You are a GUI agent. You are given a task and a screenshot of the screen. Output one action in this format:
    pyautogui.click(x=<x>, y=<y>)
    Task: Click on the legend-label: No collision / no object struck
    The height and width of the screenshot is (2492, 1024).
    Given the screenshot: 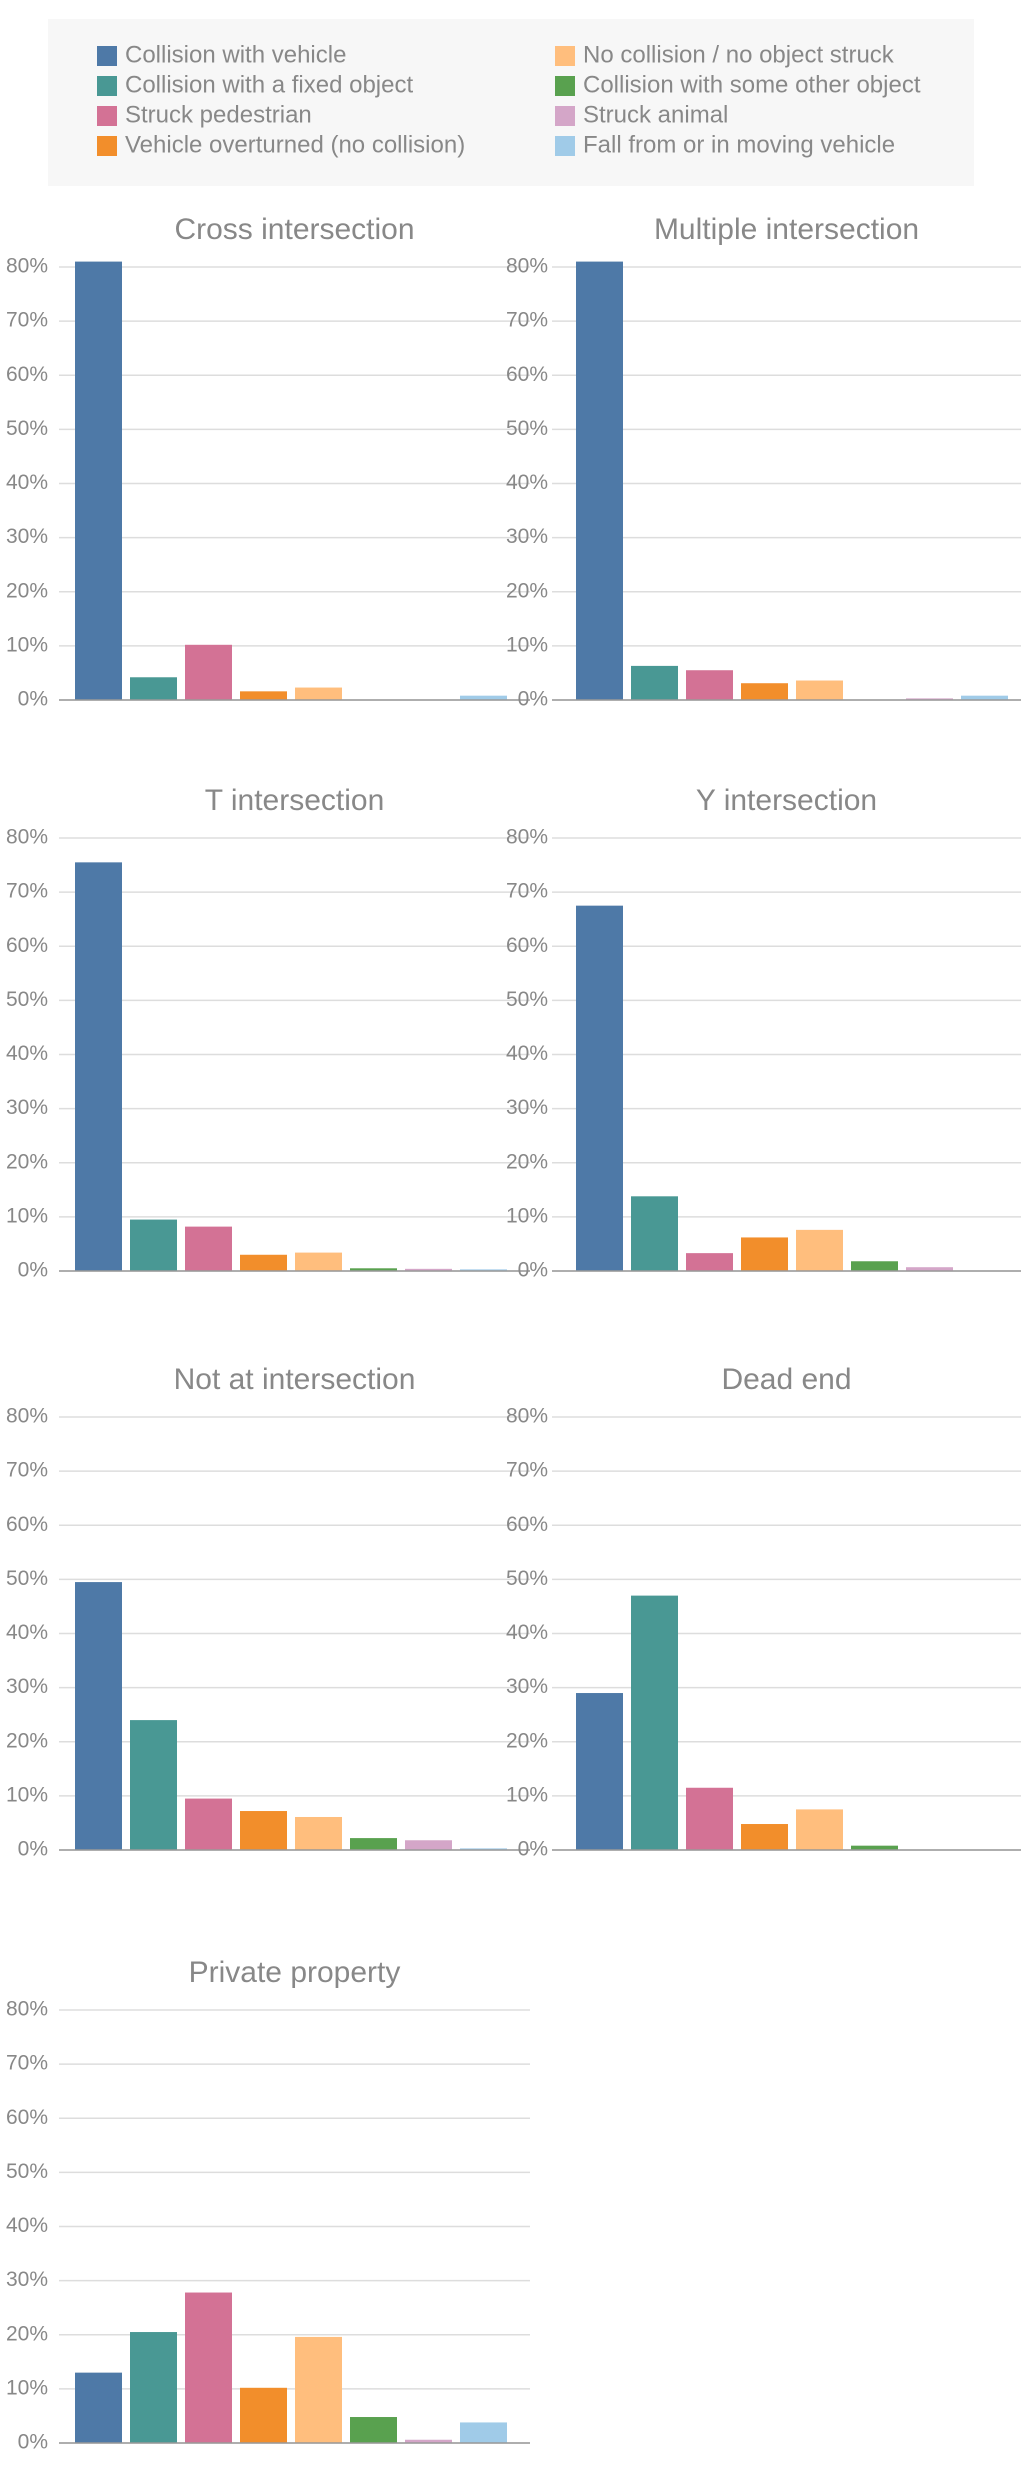 What is the action you would take?
    pyautogui.click(x=739, y=54)
    